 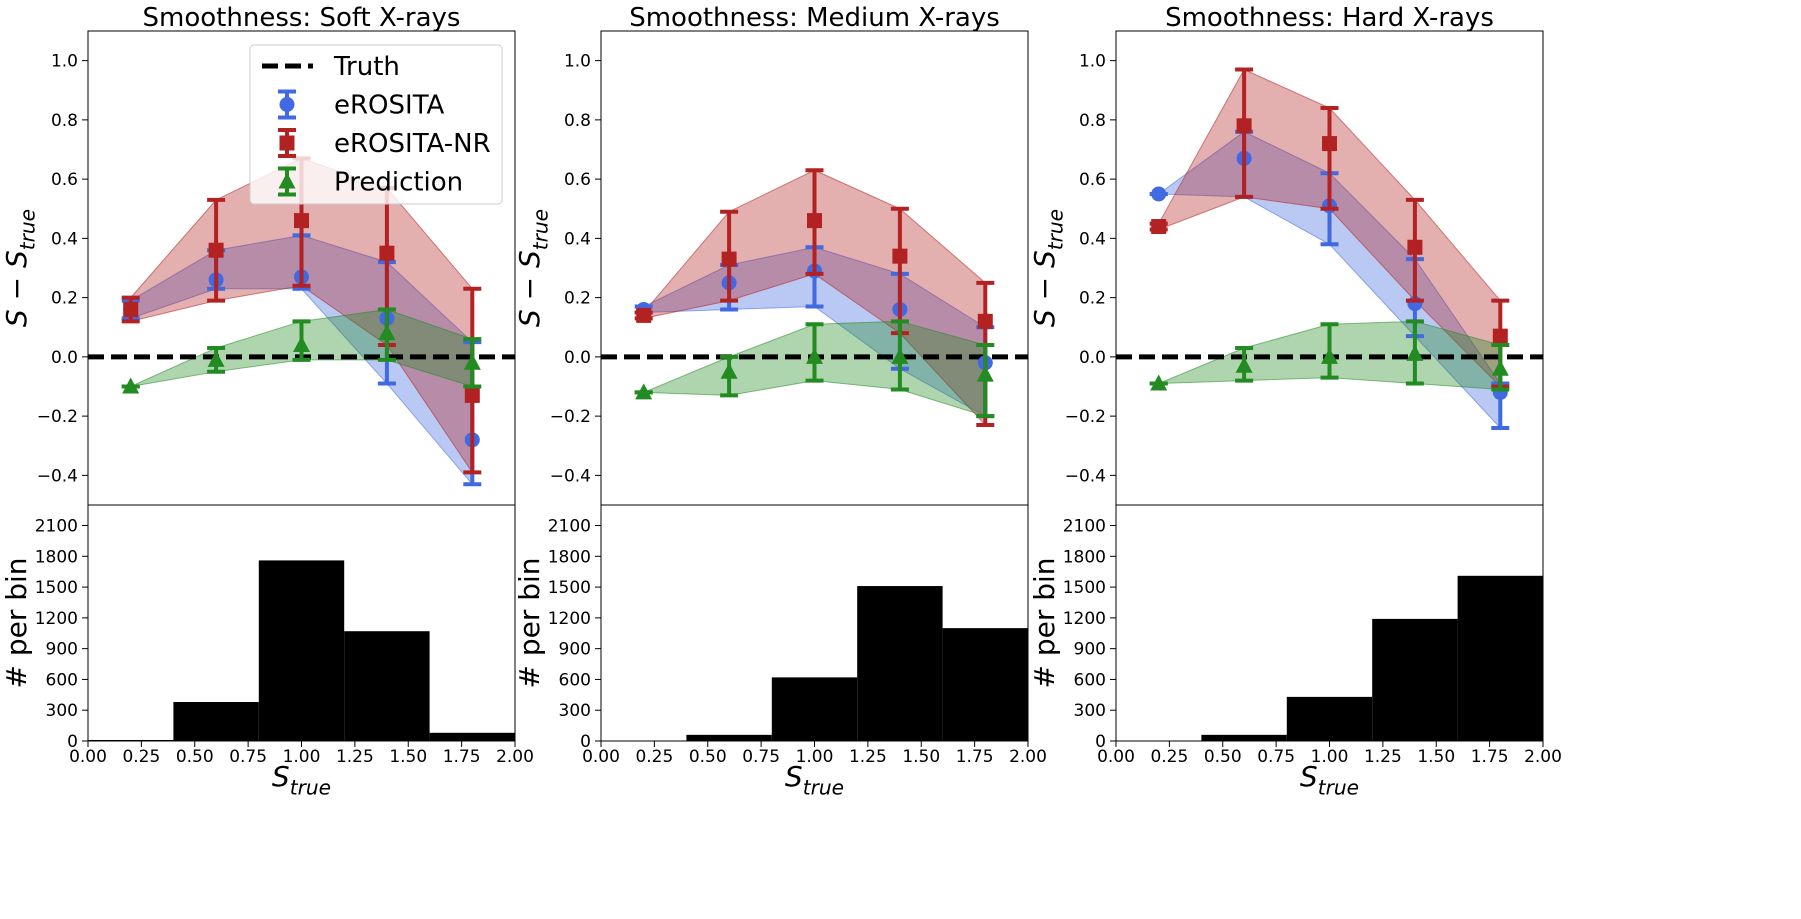 I want to click on x-tick-label: 1.75, so click(x=975, y=757).